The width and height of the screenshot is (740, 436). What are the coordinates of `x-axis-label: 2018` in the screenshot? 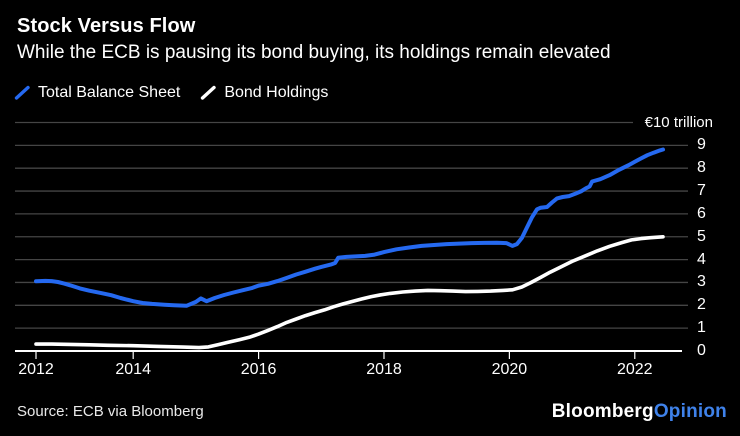 It's located at (384, 369).